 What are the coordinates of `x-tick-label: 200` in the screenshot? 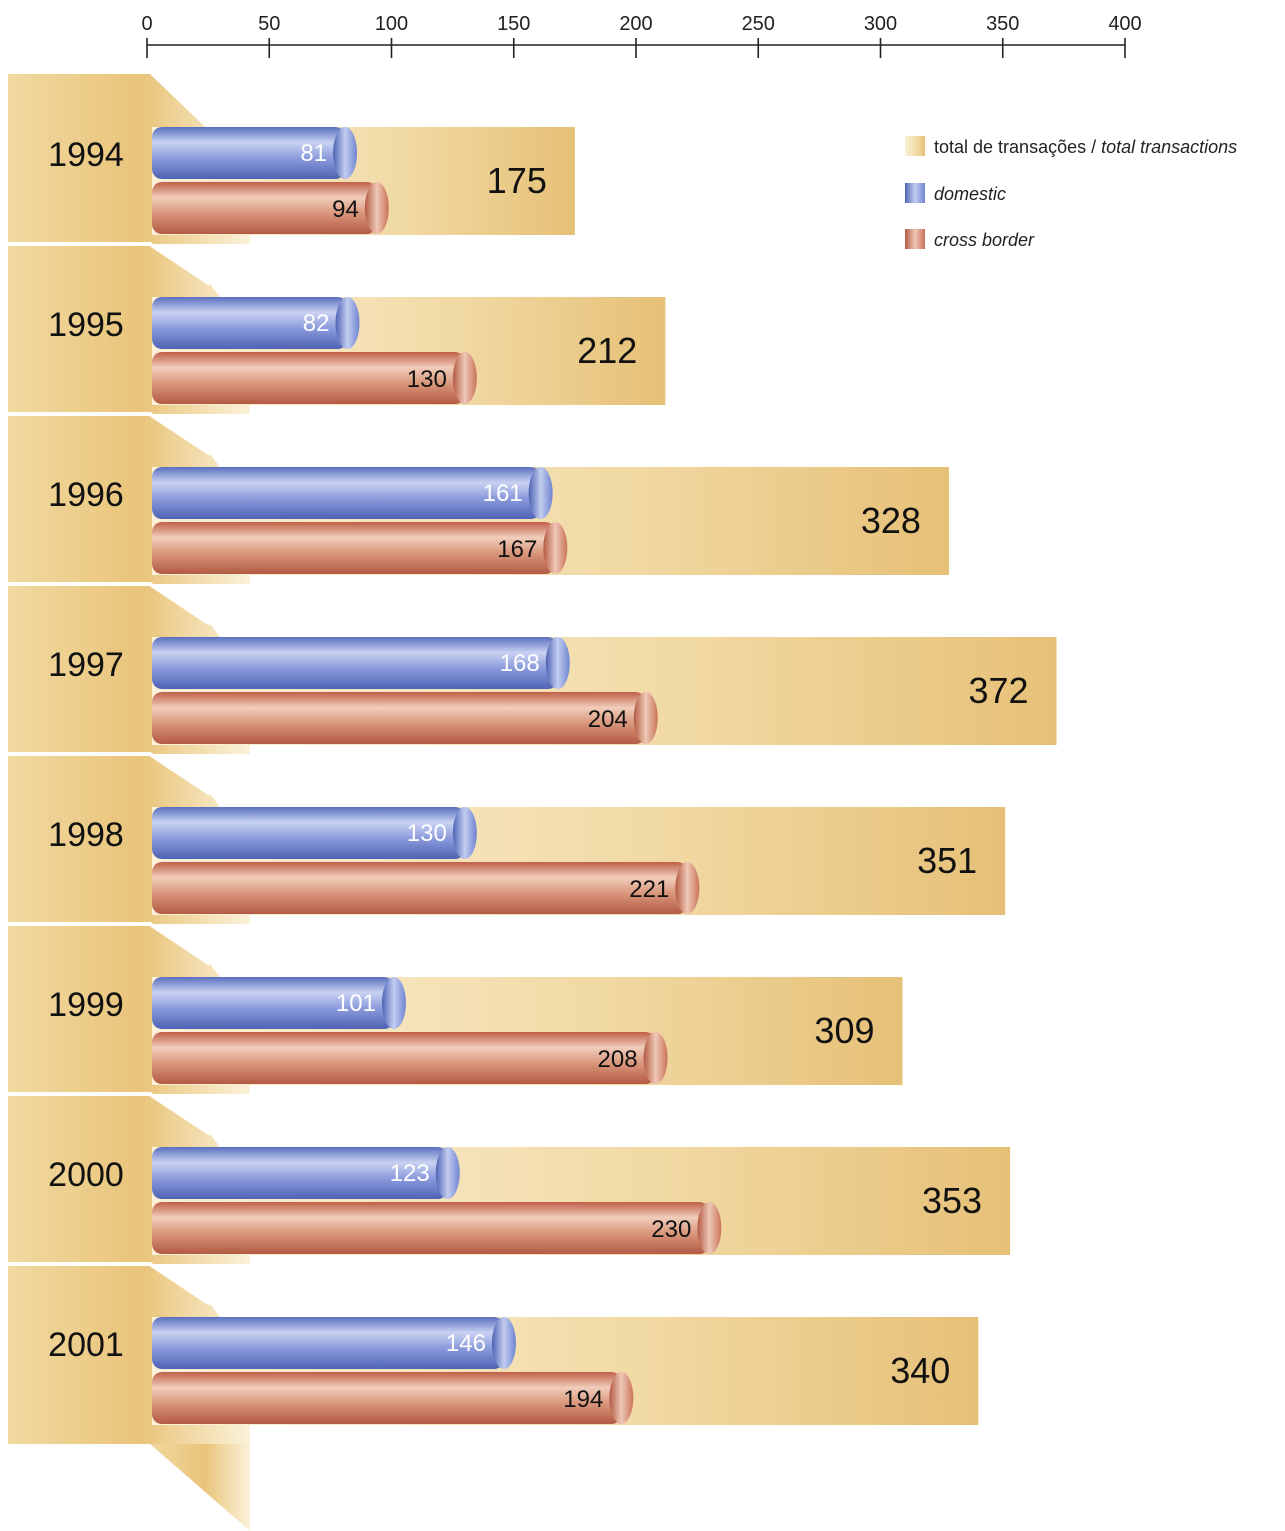 It's located at (635, 24).